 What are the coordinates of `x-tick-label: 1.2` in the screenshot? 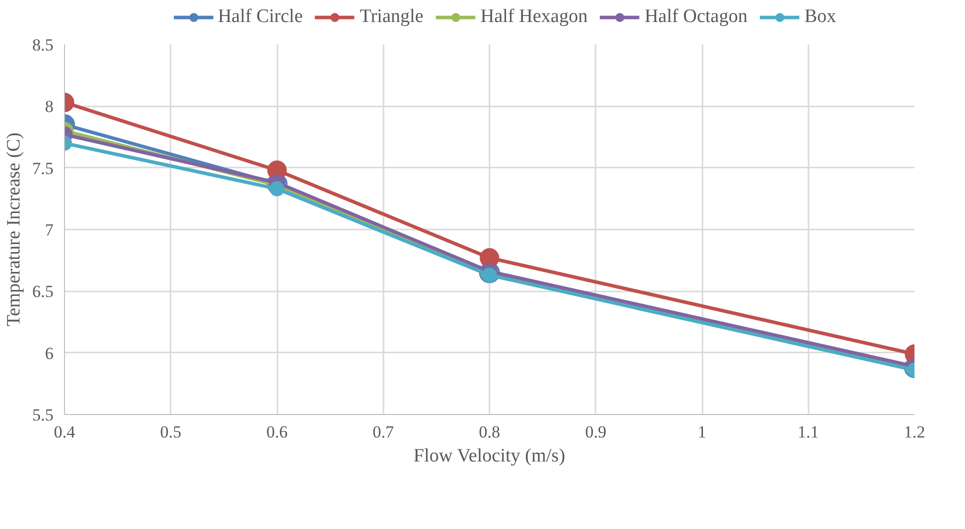 It's located at (915, 432).